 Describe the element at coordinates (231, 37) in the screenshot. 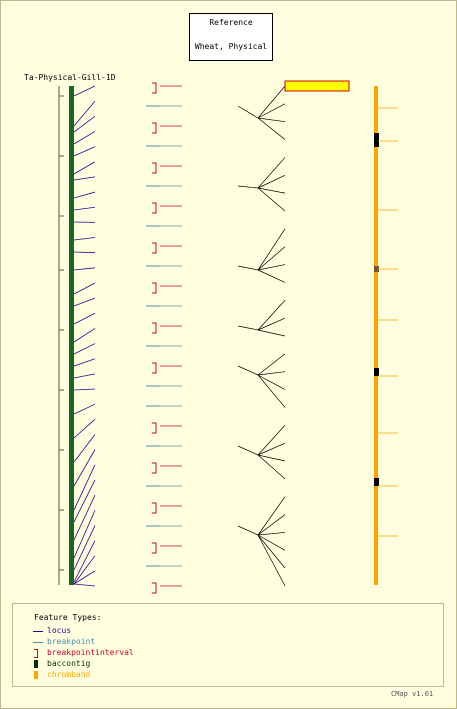

I see `reference-box: Reference Wheat, Physical` at that location.